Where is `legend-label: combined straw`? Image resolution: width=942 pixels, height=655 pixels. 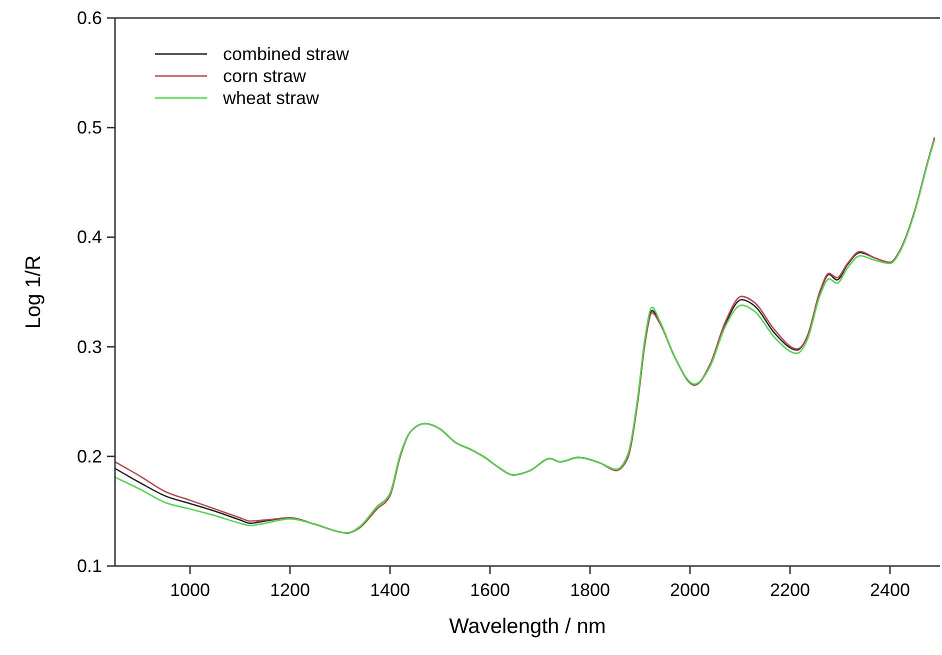 legend-label: combined straw is located at coordinates (286, 54).